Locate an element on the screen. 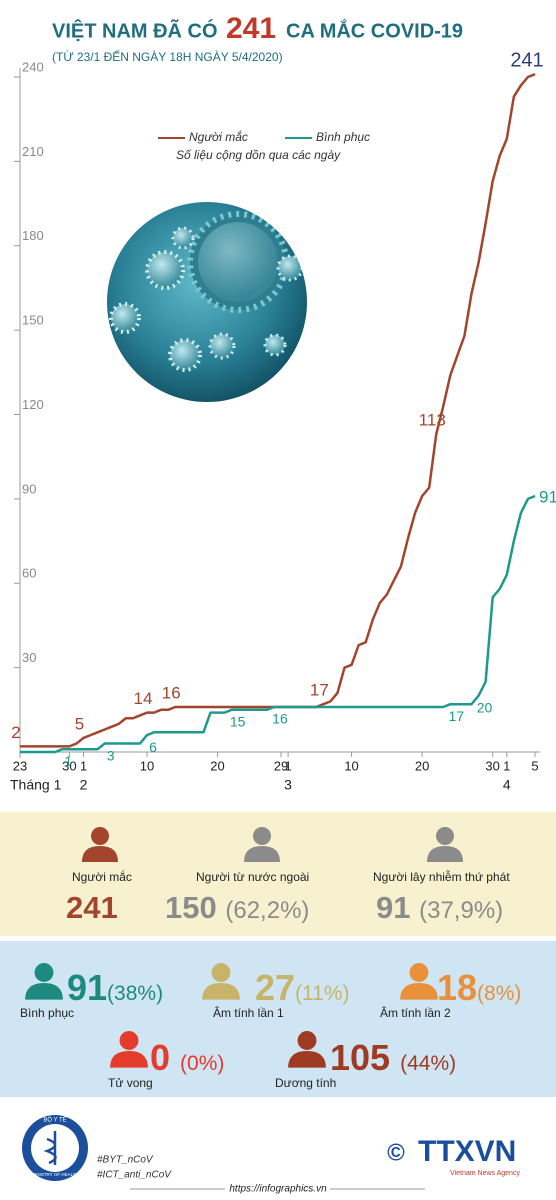 Image resolution: width=556 pixels, height=1200 pixels. logo-symbol is located at coordinates (50, 1148).